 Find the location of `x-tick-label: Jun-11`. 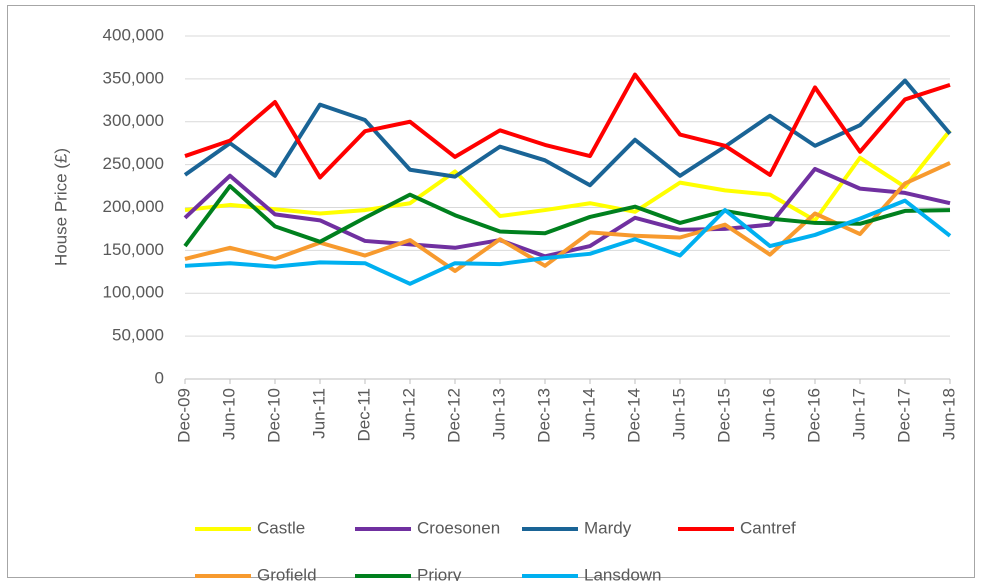

x-tick-label: Jun-11 is located at coordinates (318, 413).